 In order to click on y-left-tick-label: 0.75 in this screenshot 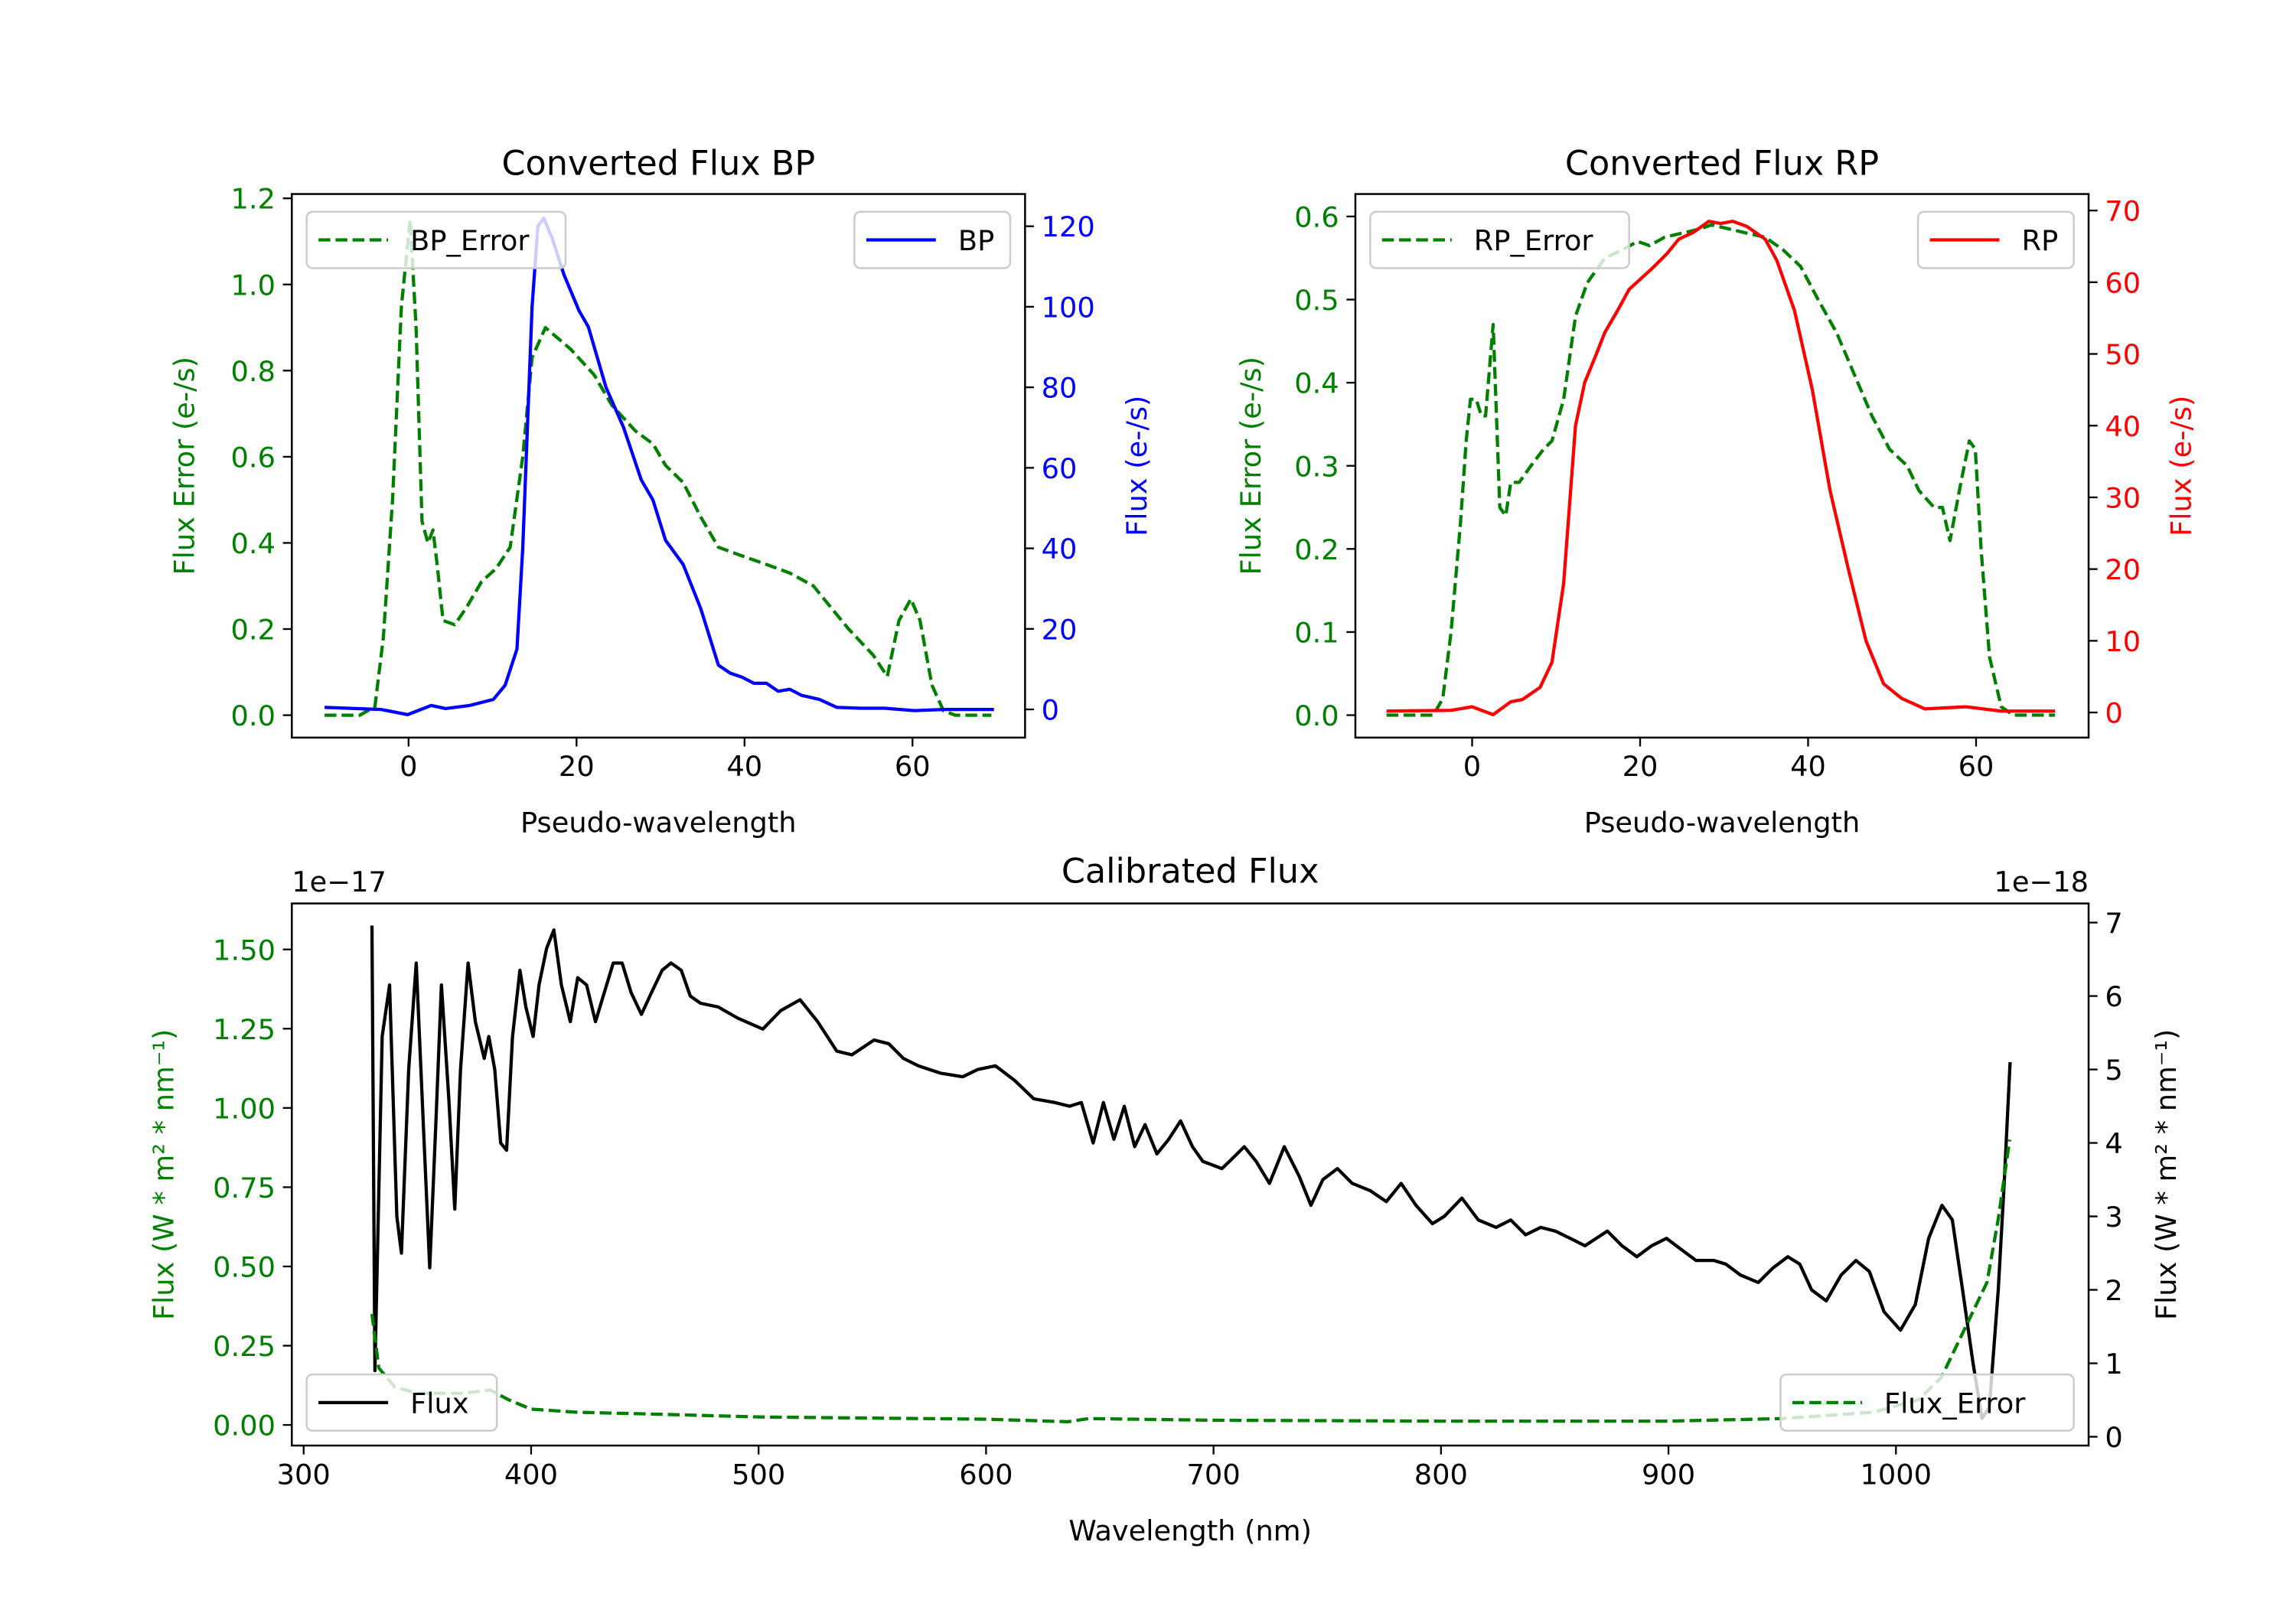, I will do `click(244, 1188)`.